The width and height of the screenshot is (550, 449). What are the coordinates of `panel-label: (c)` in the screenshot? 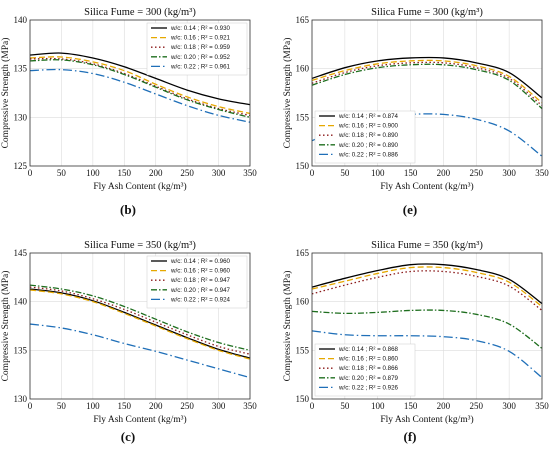 It's located at (128, 436).